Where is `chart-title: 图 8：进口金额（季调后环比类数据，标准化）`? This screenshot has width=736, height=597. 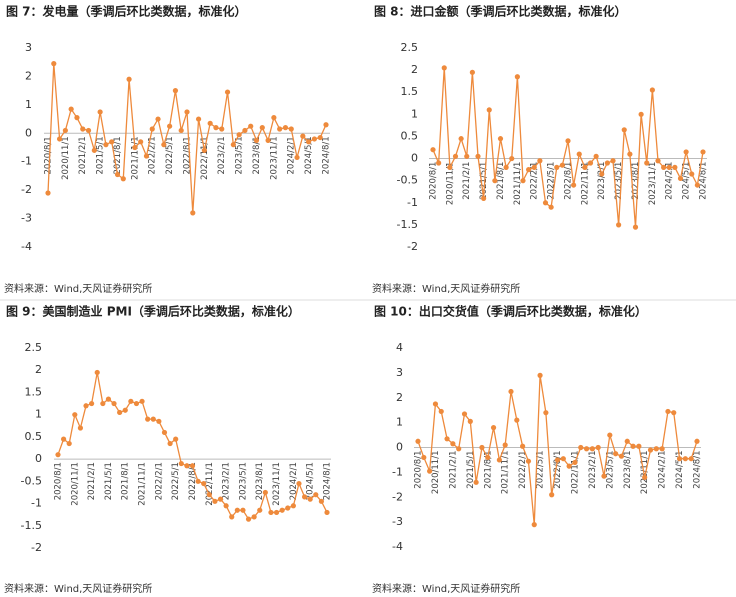 chart-title: 图 8：进口金额（季调后环比类数据，标准化） is located at coordinates (500, 11).